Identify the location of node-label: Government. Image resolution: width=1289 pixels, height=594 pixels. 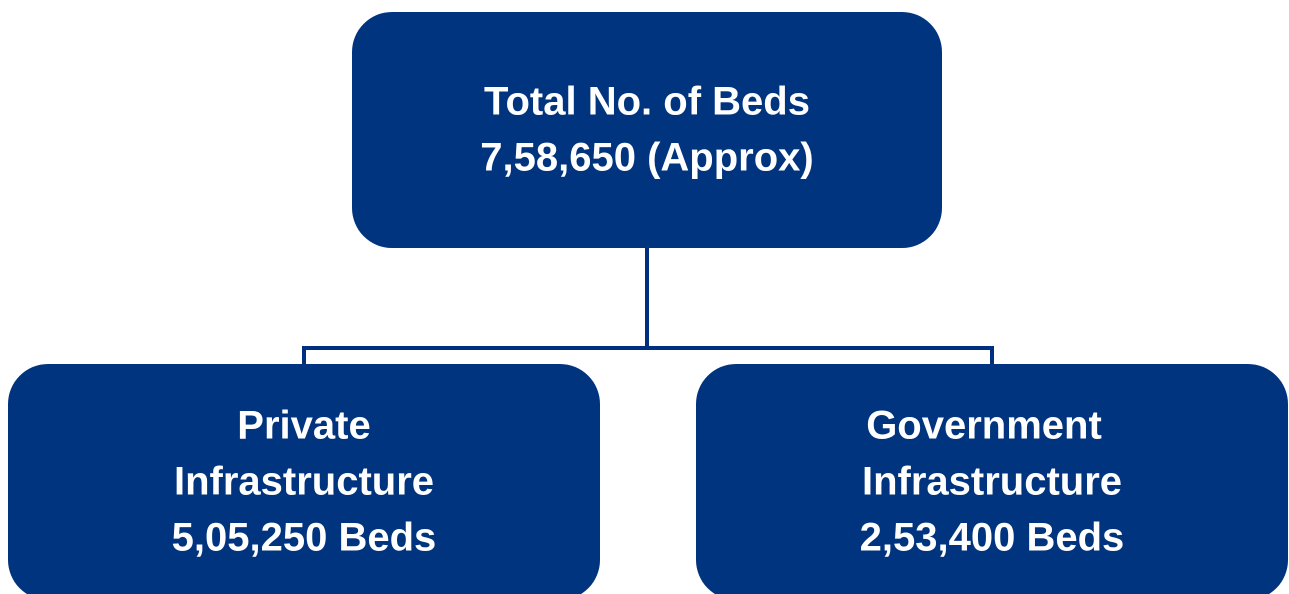
(984, 426).